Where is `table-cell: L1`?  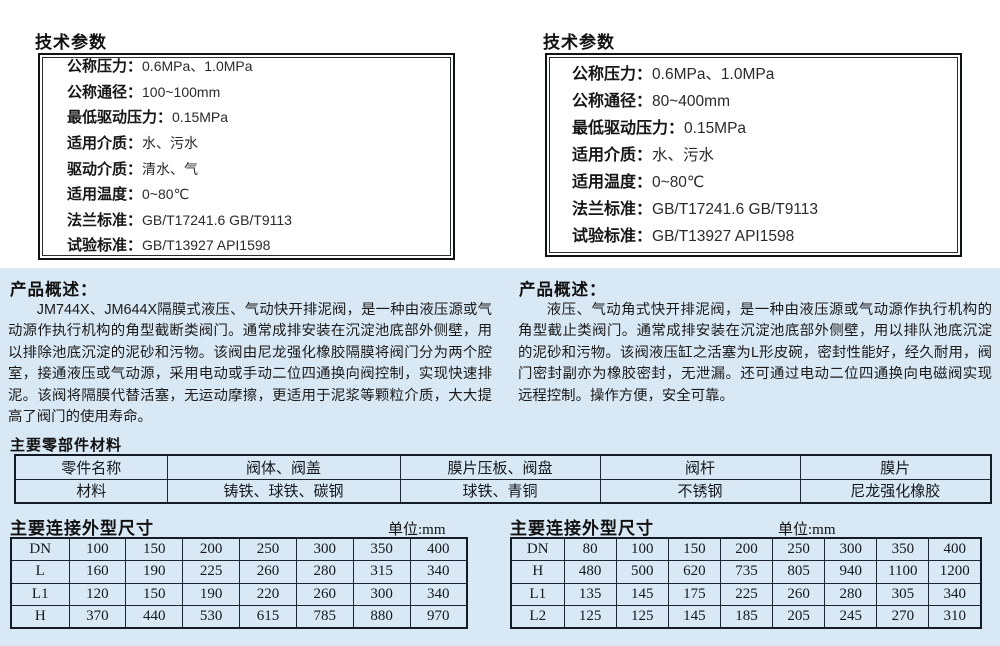 table-cell: L1 is located at coordinates (40, 594).